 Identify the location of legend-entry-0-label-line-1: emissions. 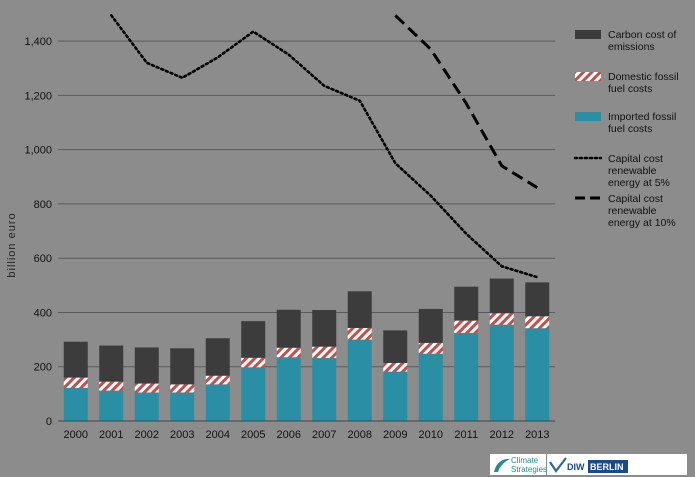
(631, 47).